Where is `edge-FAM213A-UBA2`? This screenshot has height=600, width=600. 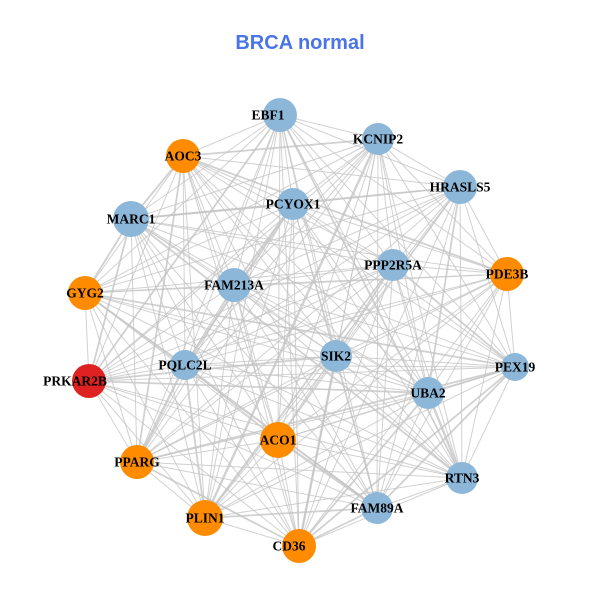
edge-FAM213A-UBA2 is located at coordinates (331, 339).